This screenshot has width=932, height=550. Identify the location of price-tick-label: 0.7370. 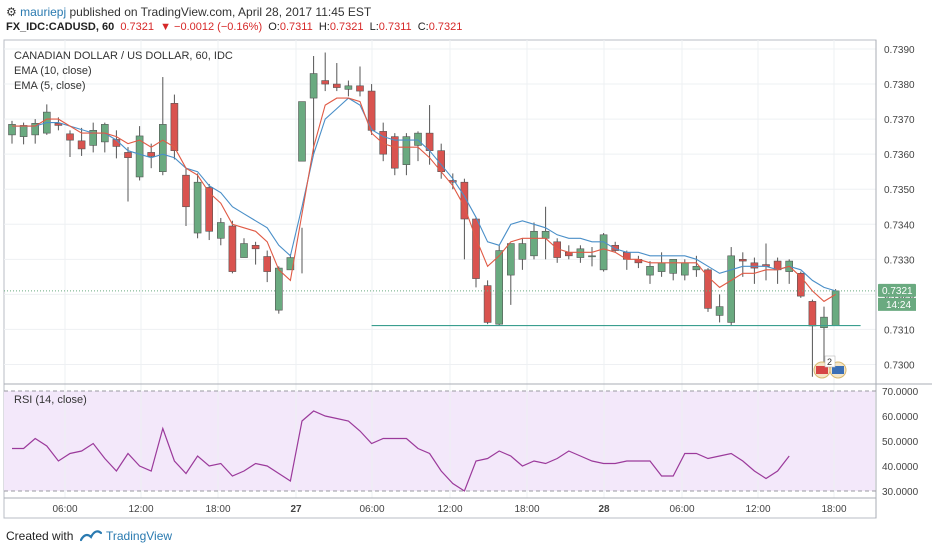
(899, 120).